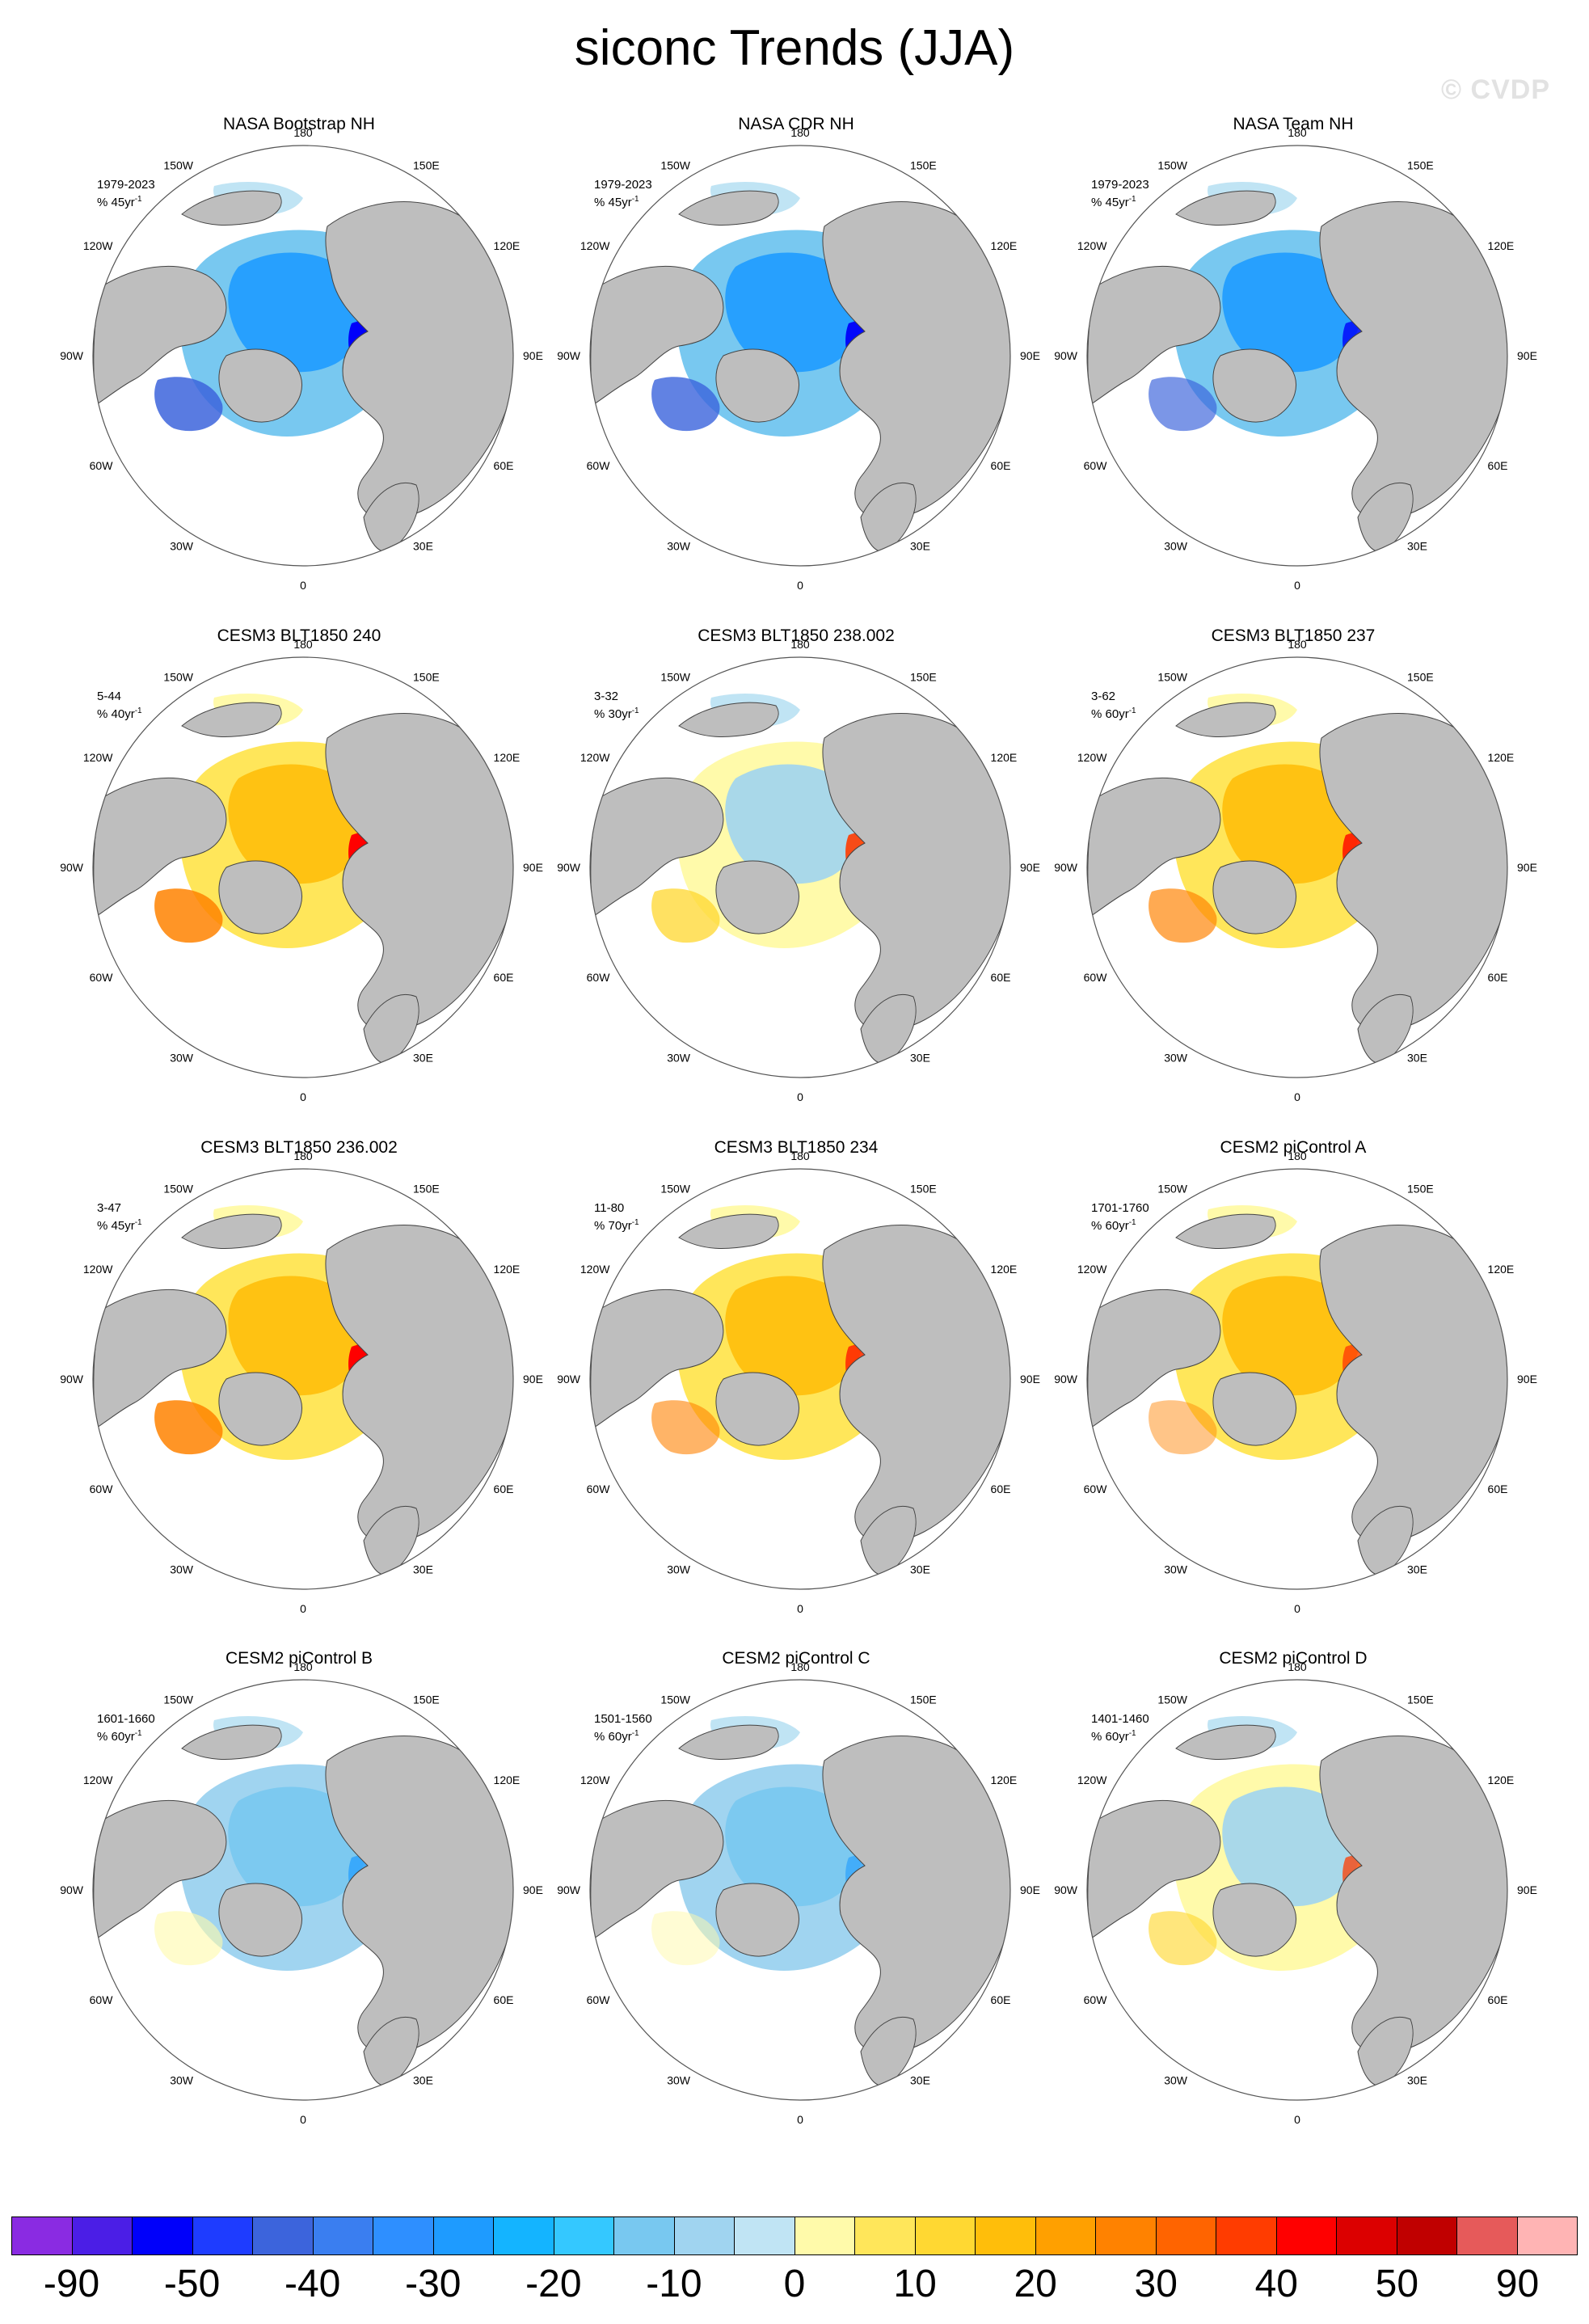  I want to click on panel-period: 1979-2023, so click(1120, 185).